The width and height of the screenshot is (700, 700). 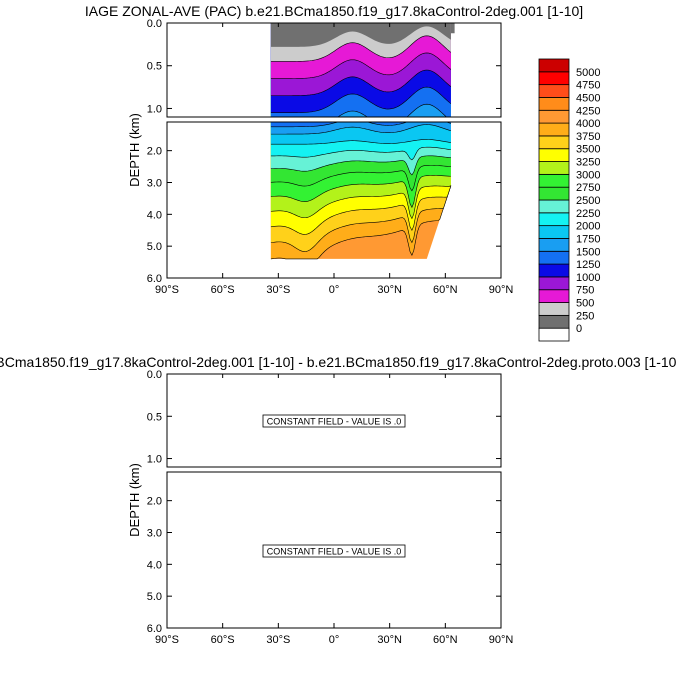 What do you see at coordinates (588, 86) in the screenshot?
I see `colorbar-label: 4750` at bounding box center [588, 86].